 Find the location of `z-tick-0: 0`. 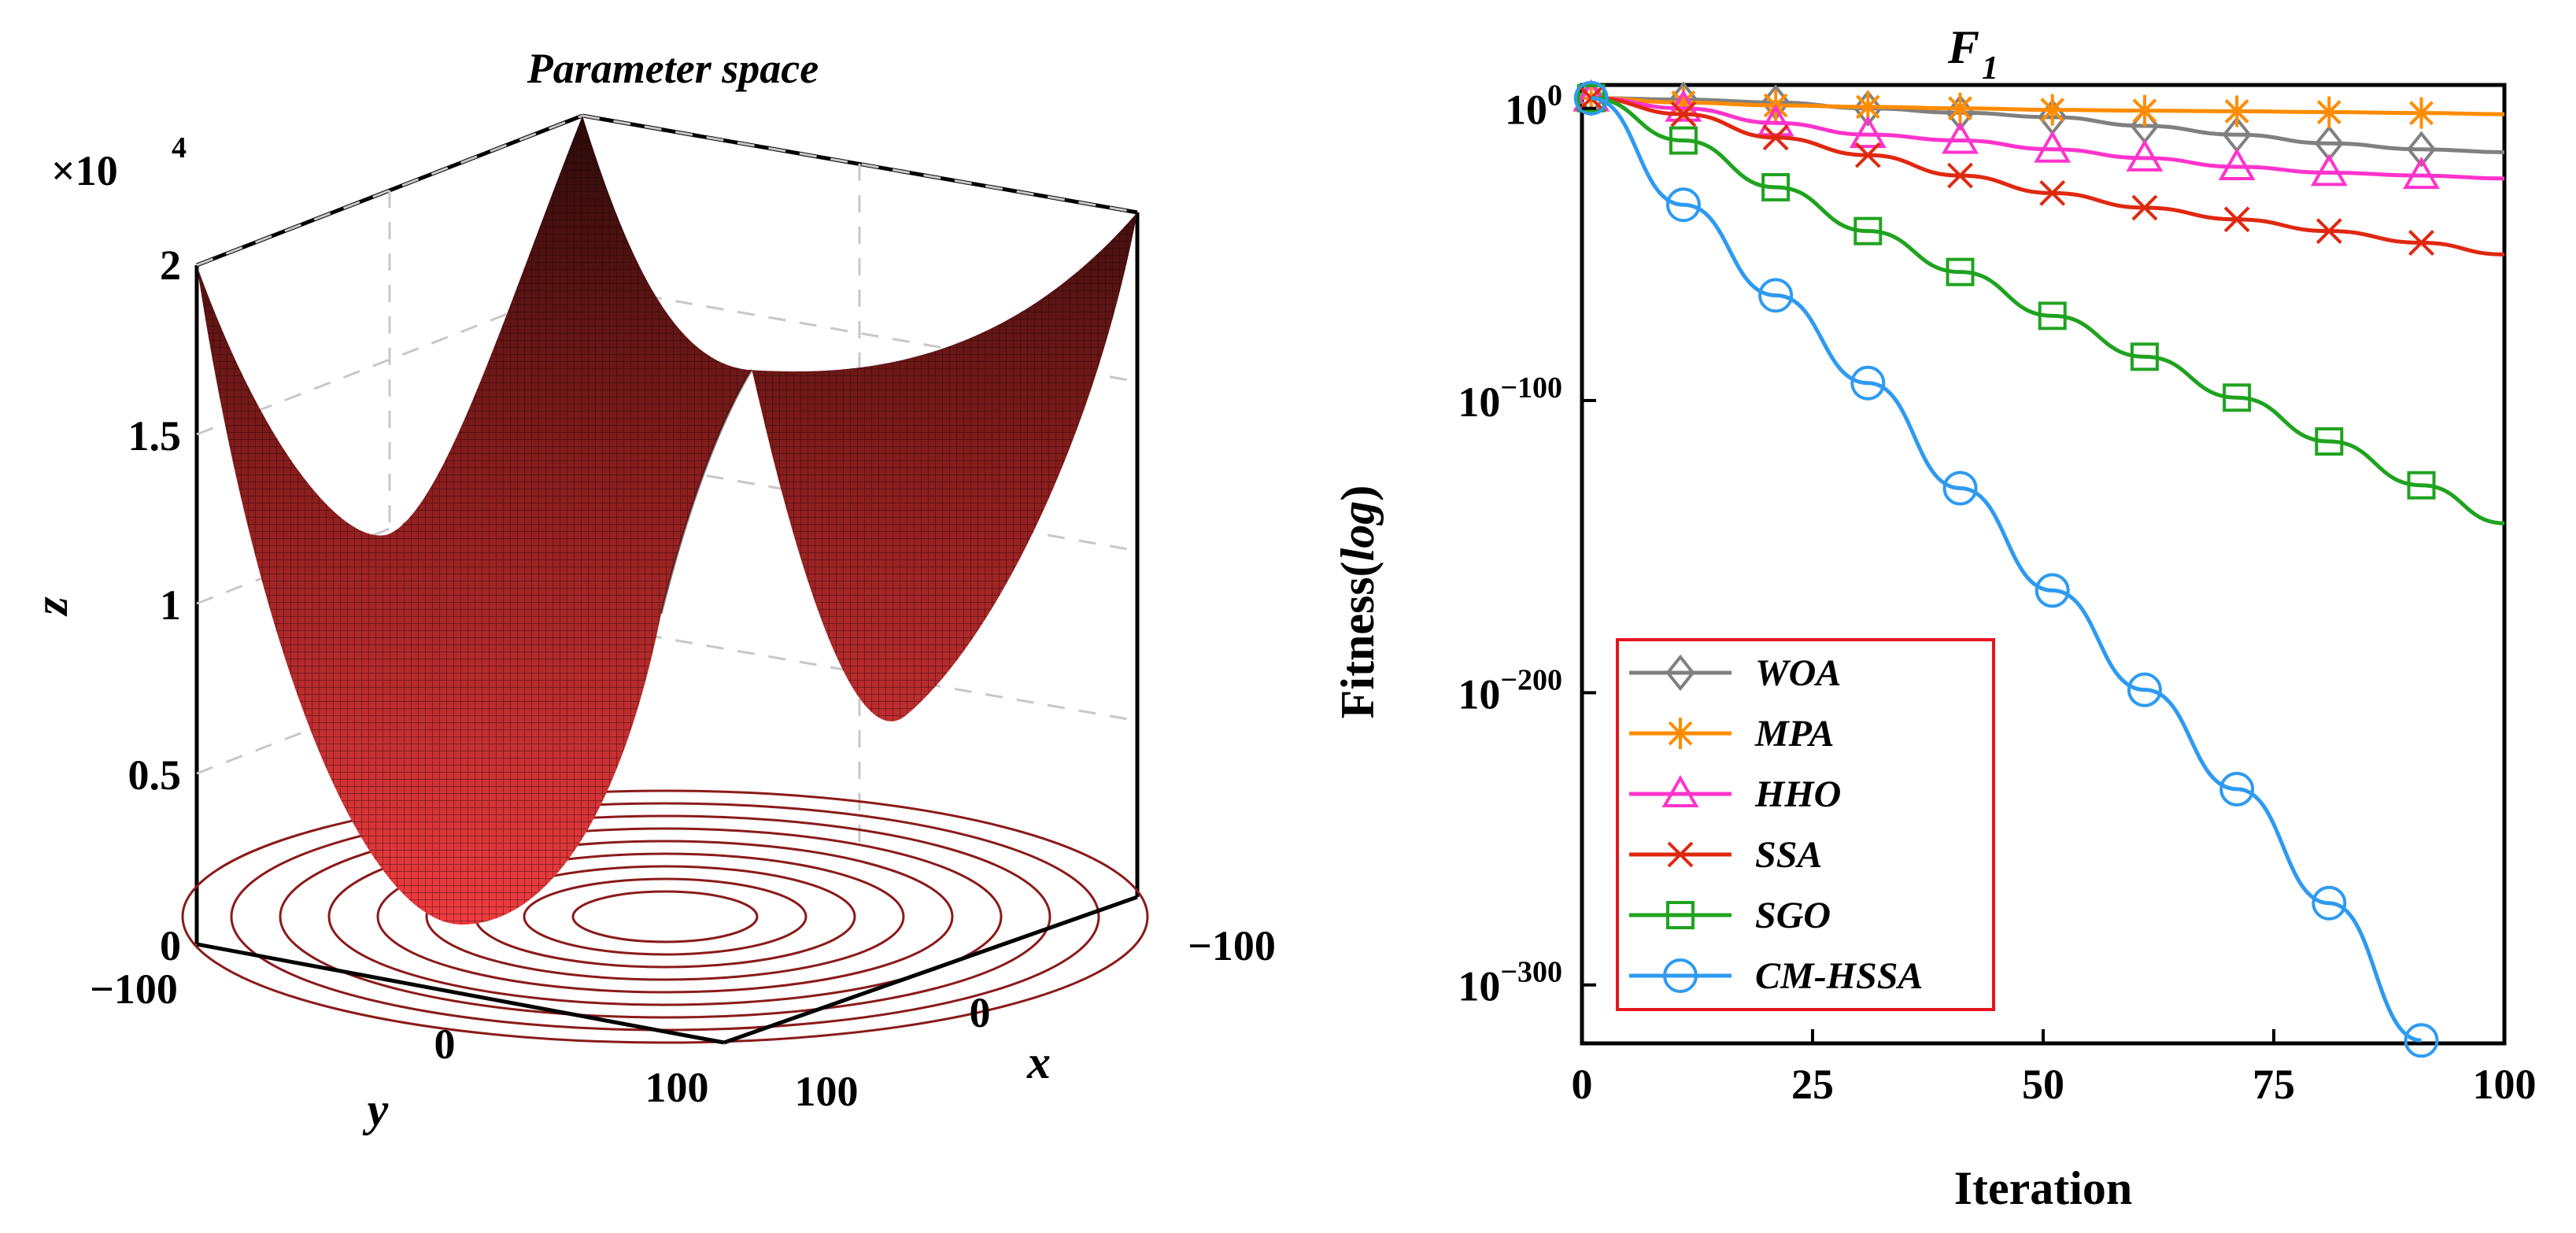

z-tick-0: 0 is located at coordinates (170, 945).